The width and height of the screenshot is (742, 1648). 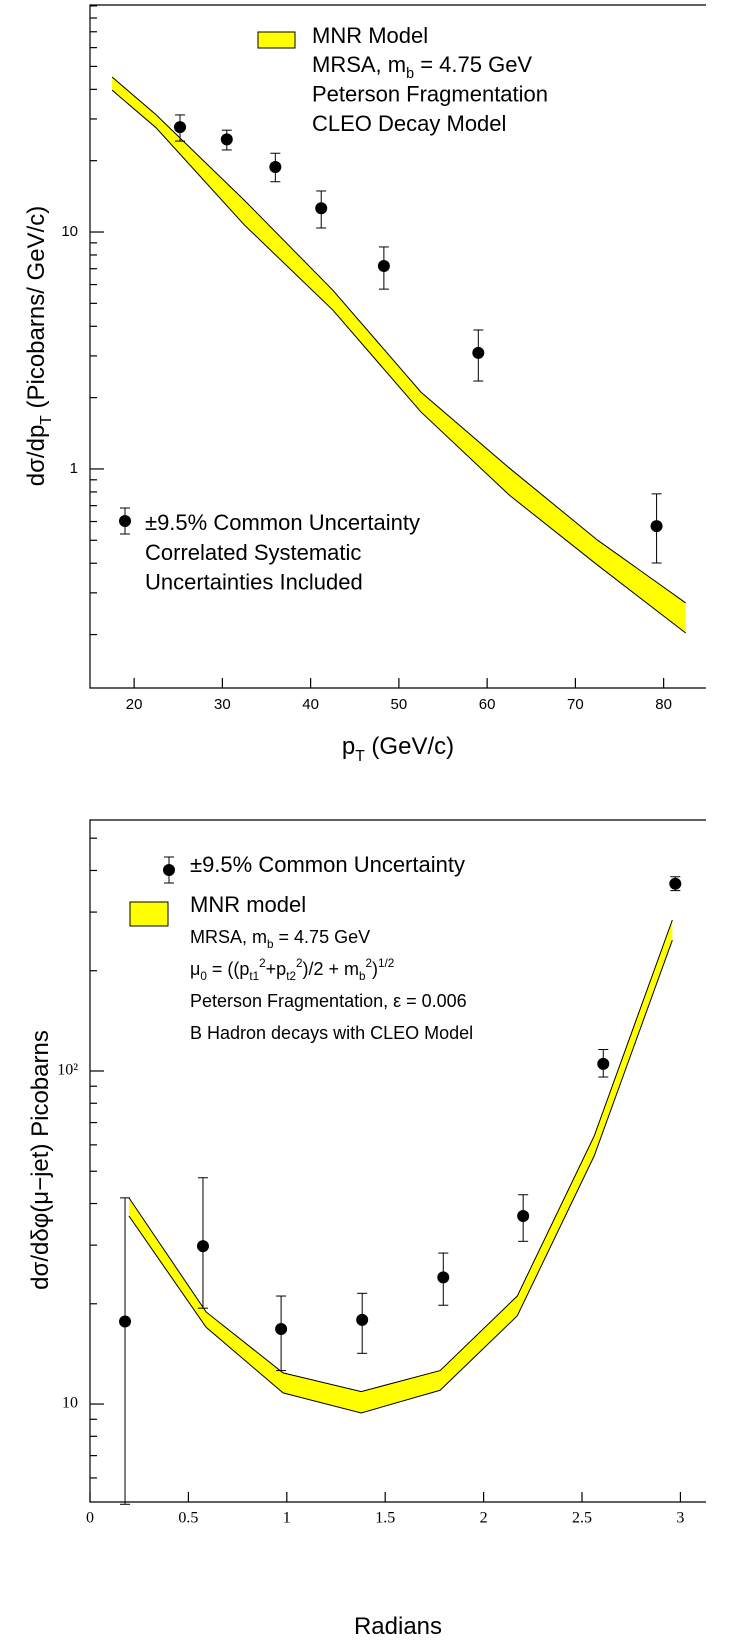 What do you see at coordinates (409, 746) in the screenshot?
I see `text-part: (GeV/c)` at bounding box center [409, 746].